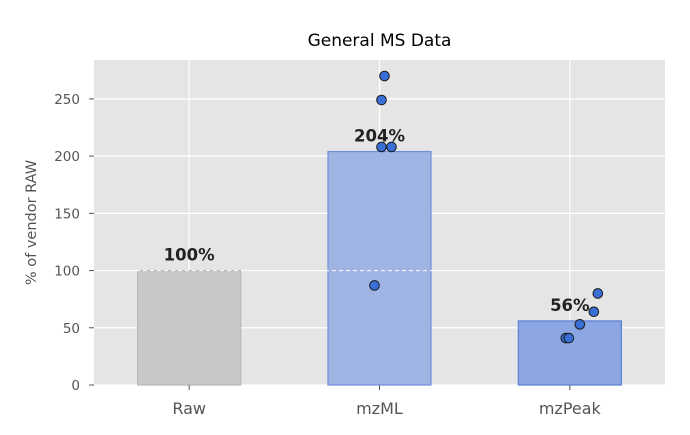  Describe the element at coordinates (189, 255) in the screenshot. I see `data-label-raw: 100%` at that location.